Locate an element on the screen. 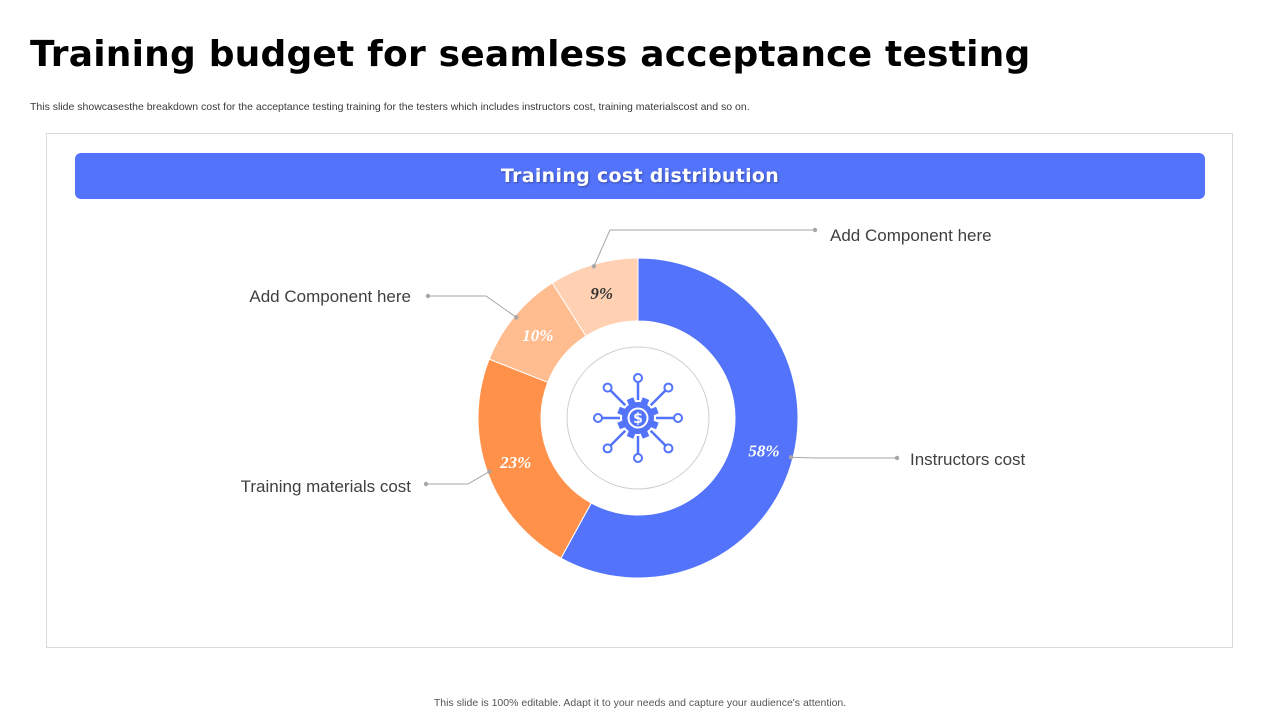 The height and width of the screenshot is (720, 1280). leader-line-instructors is located at coordinates (844, 457).